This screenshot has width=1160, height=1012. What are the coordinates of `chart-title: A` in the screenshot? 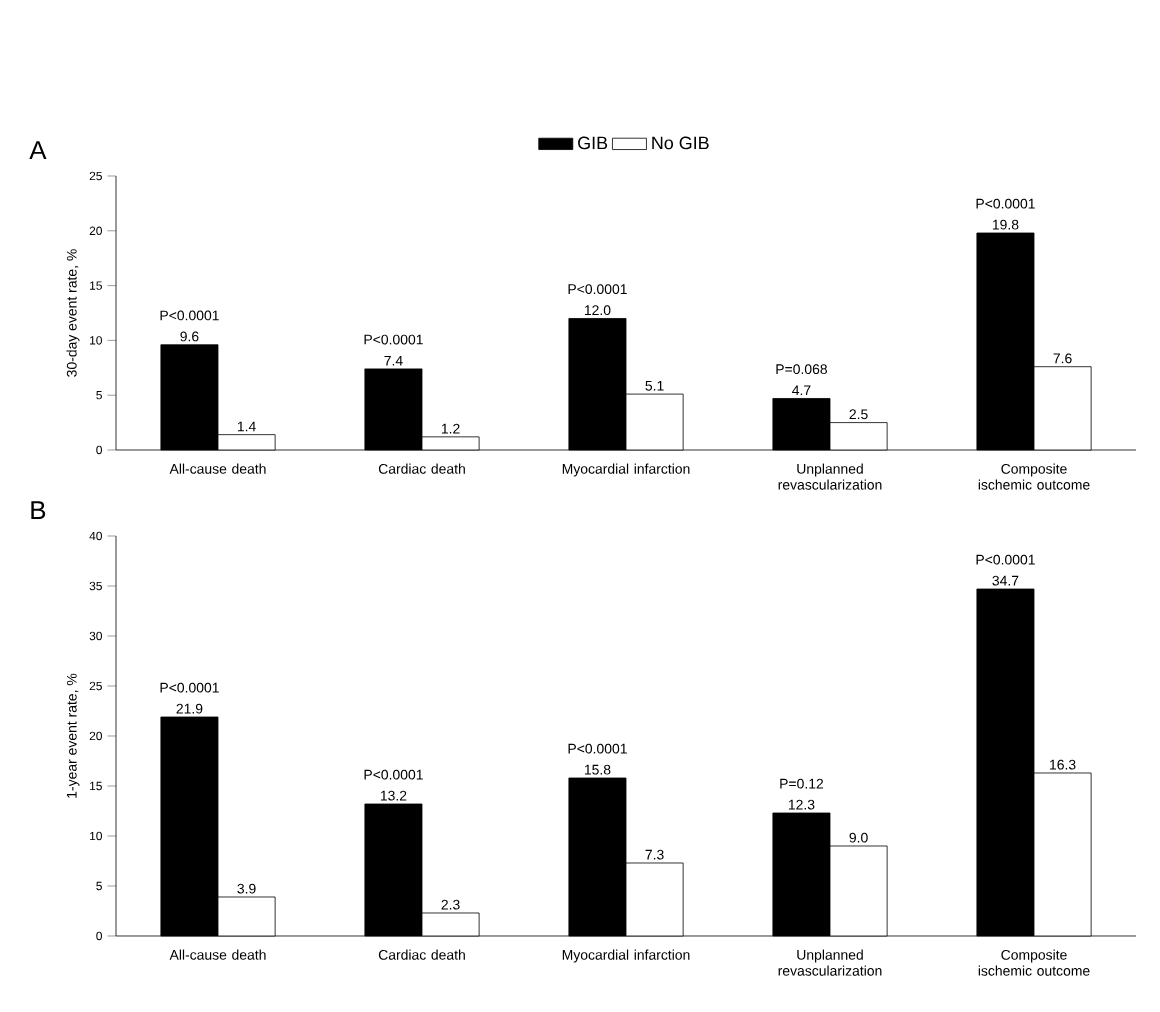 It's located at (38, 150).